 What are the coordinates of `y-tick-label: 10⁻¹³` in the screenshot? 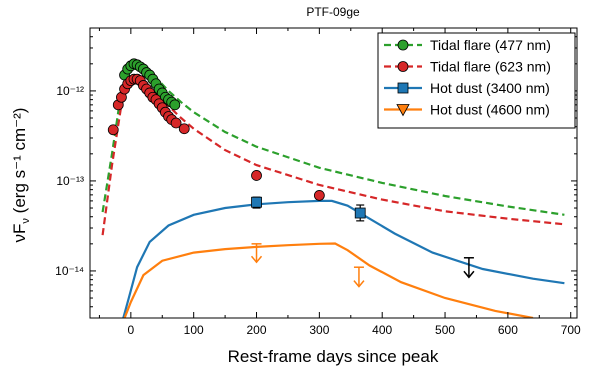 It's located at (70, 181).